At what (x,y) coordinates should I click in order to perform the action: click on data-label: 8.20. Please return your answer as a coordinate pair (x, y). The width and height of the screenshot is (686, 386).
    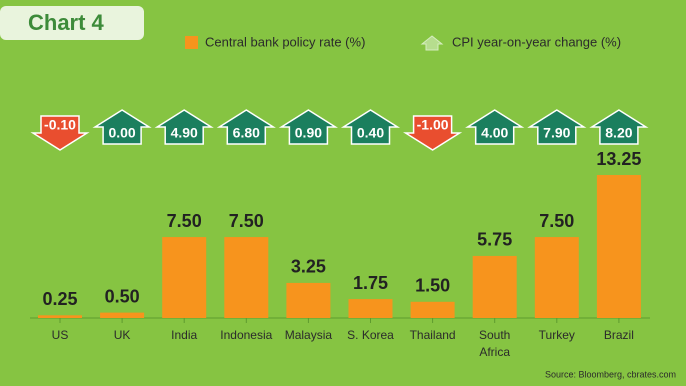
    Looking at the image, I should click on (618, 133).